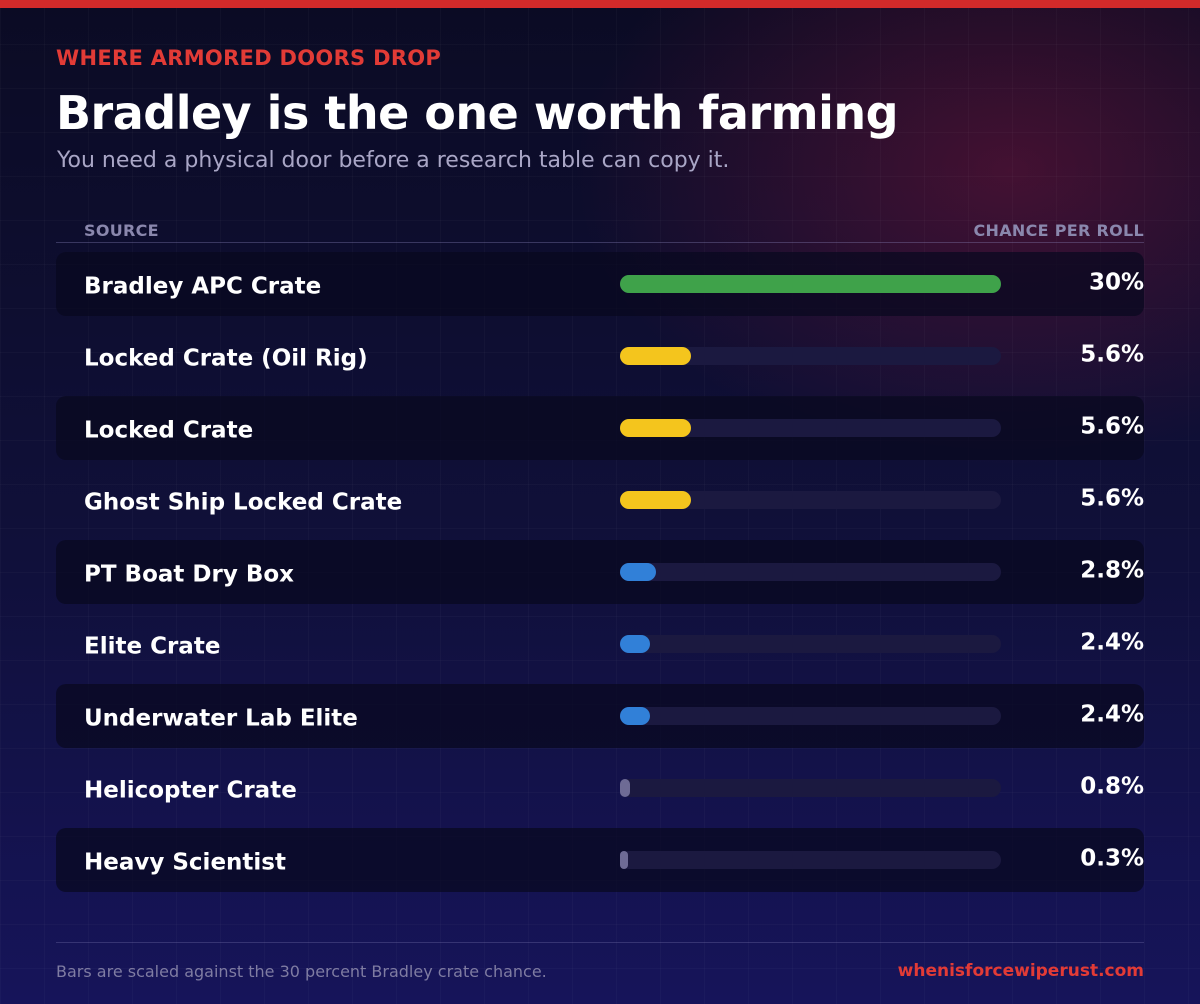 This screenshot has width=1200, height=1004. Describe the element at coordinates (121, 230) in the screenshot. I see `source-column-header: SOURCE` at that location.